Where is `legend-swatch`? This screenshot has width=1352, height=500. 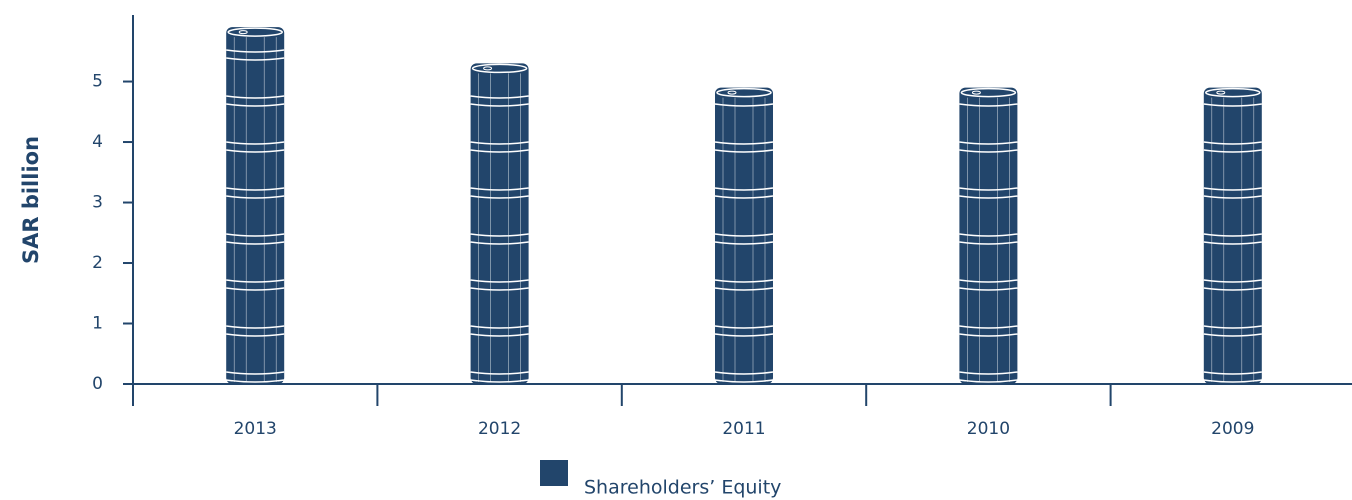
legend-swatch is located at coordinates (554, 473).